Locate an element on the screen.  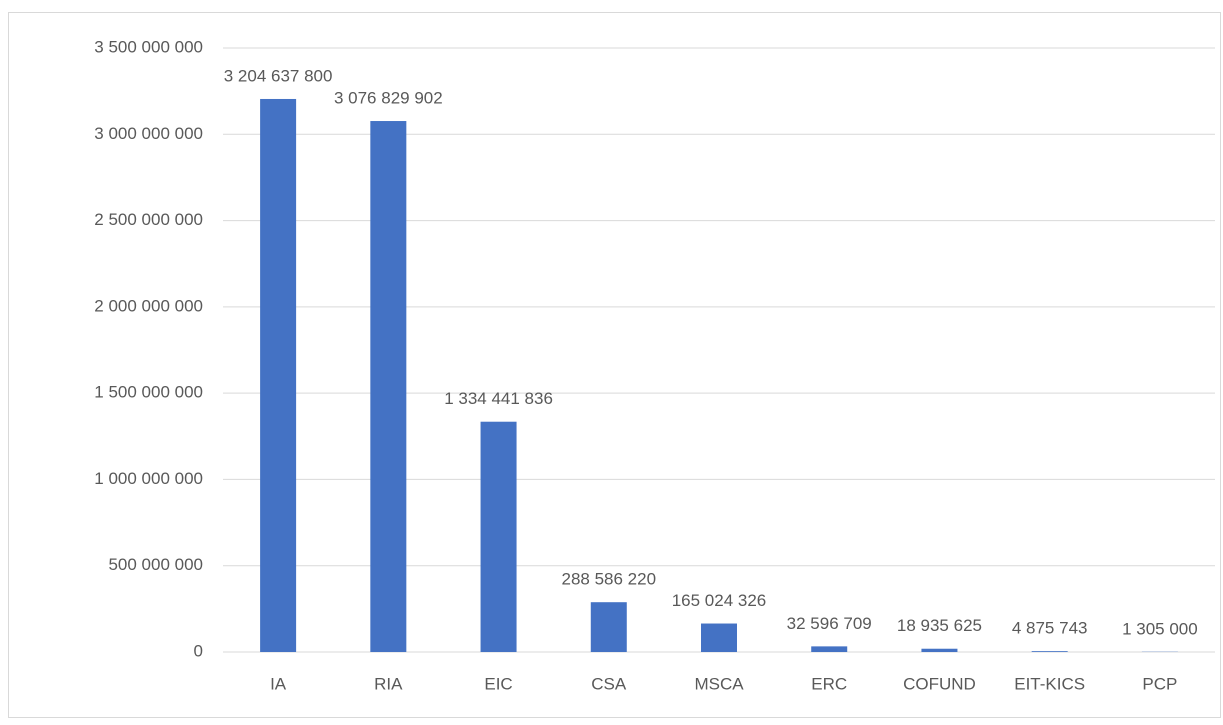
x-tick-label: MSCA is located at coordinates (719, 683).